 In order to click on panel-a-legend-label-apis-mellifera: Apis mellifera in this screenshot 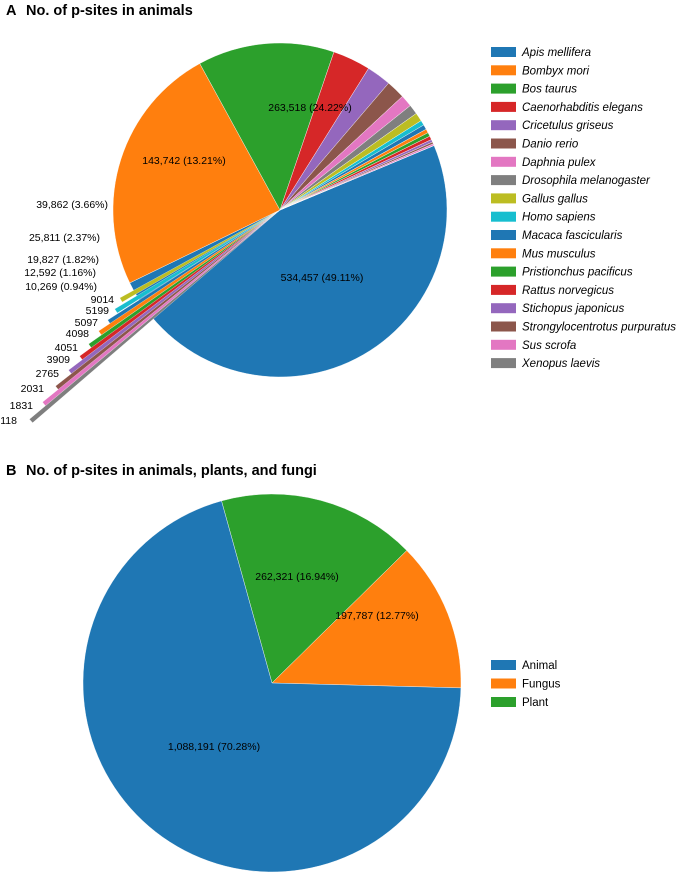, I will do `click(556, 53)`.